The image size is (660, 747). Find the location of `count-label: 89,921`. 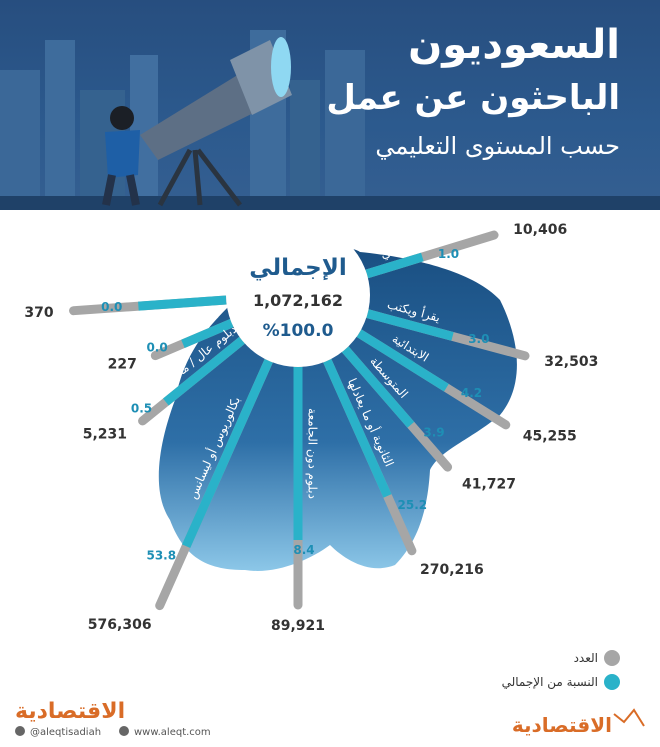

count-label: 89,921 is located at coordinates (298, 626).